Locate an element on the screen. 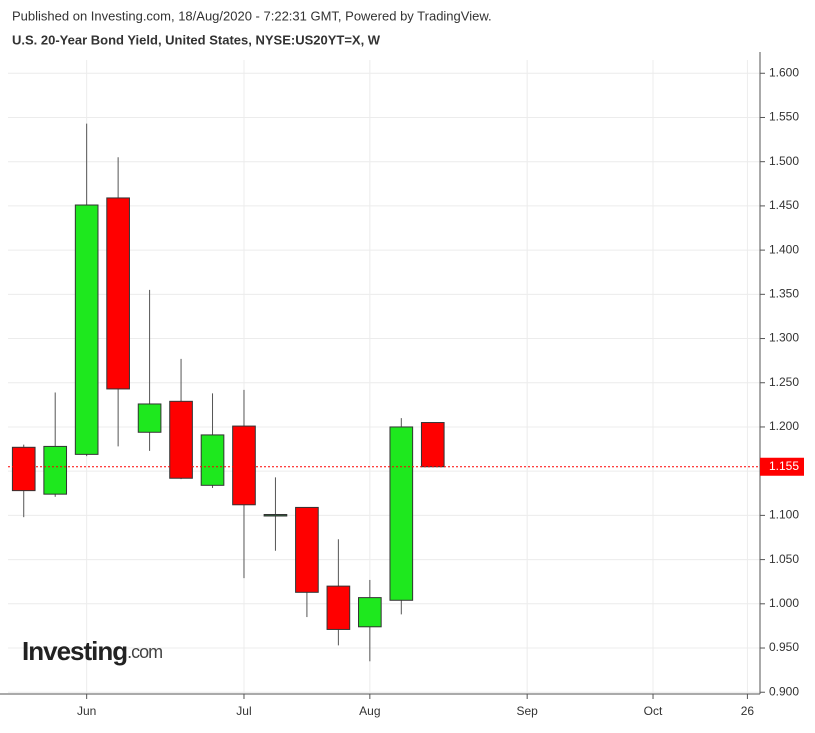 The width and height of the screenshot is (815, 733). x-tick-label: Aug is located at coordinates (369, 711).